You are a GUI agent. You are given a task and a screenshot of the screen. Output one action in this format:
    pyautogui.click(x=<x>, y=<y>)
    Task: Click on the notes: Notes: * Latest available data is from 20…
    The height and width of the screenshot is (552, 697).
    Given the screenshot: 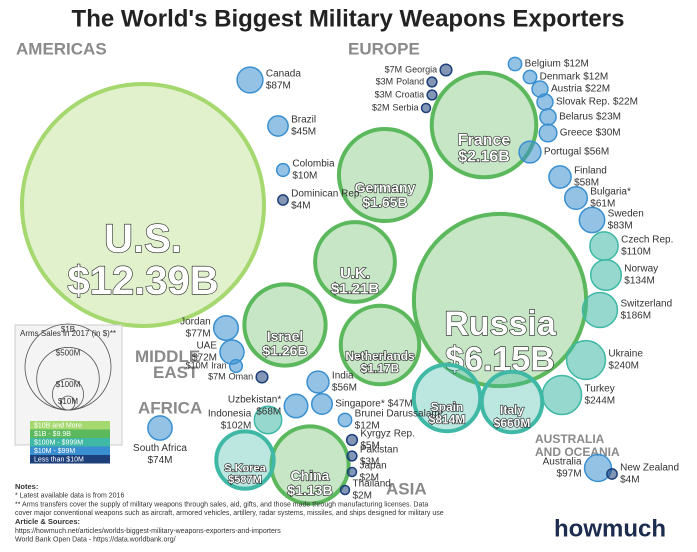 What is the action you would take?
    pyautogui.click(x=229, y=513)
    